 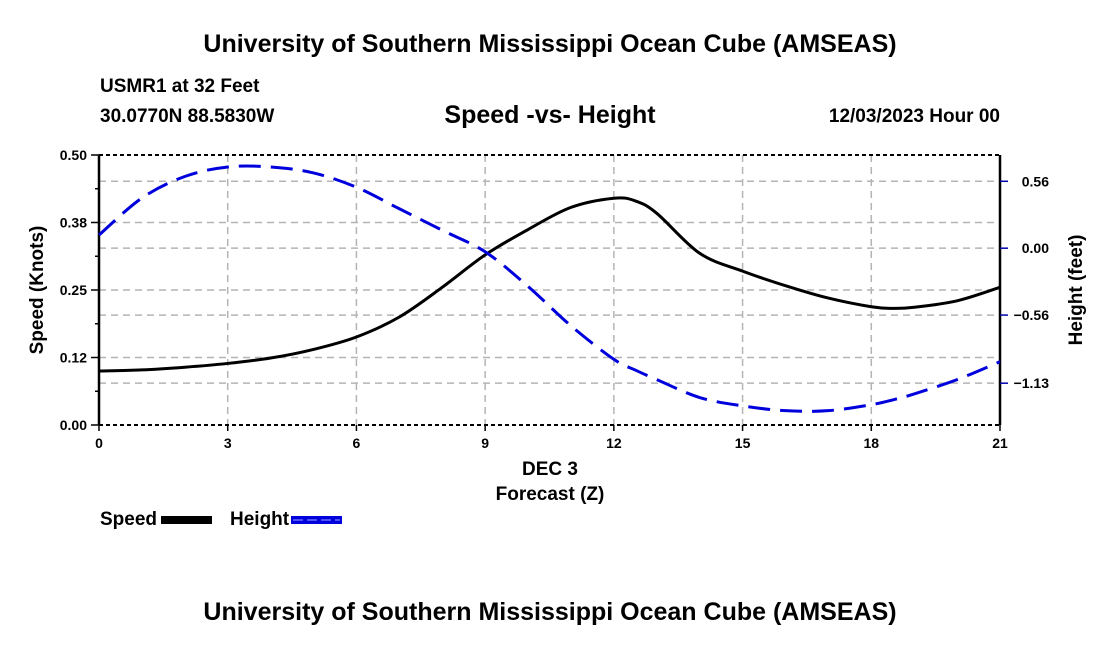 What do you see at coordinates (73, 425) in the screenshot?
I see `y-tick-label: 0.00` at bounding box center [73, 425].